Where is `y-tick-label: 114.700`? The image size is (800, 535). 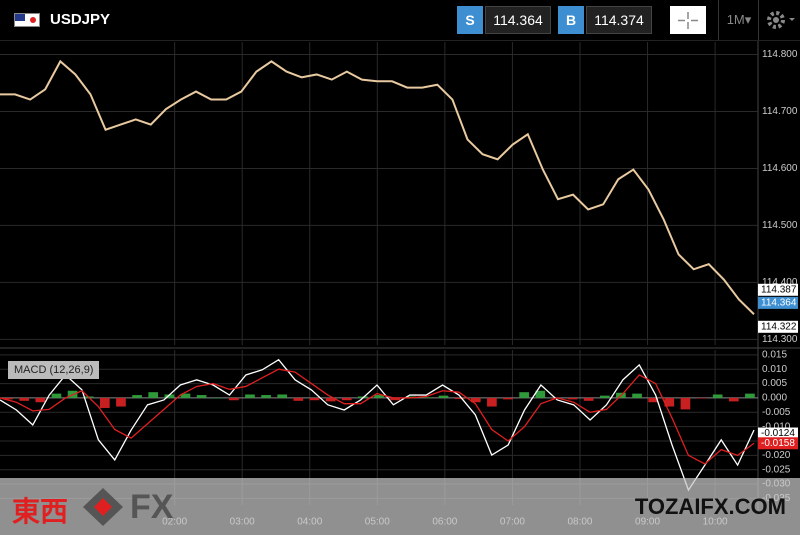 y-tick-label: 114.700 is located at coordinates (780, 111).